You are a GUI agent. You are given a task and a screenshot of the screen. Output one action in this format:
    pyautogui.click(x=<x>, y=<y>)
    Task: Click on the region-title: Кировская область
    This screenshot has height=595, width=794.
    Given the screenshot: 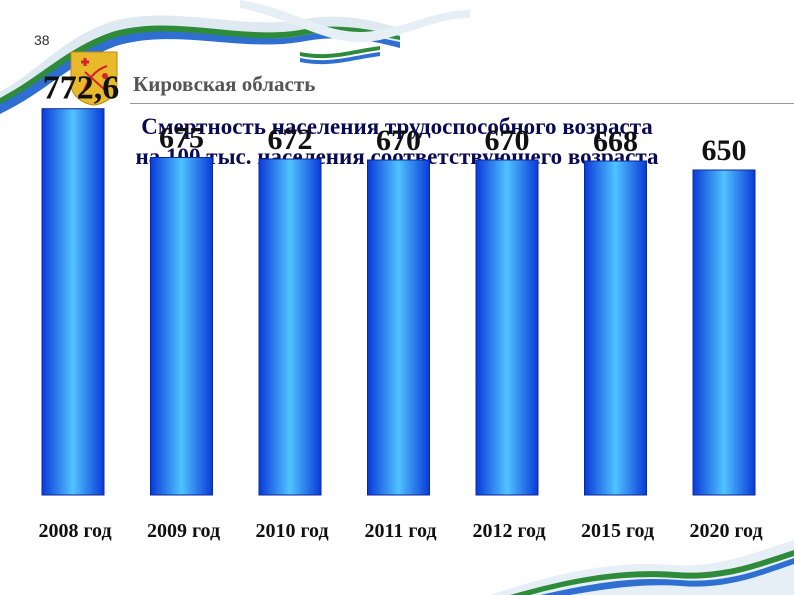 What is the action you would take?
    pyautogui.click(x=224, y=84)
    